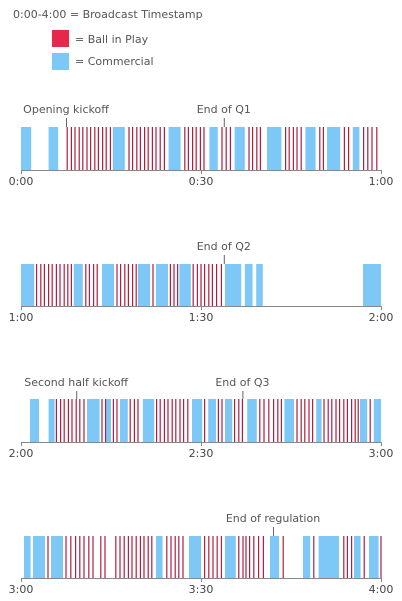  What do you see at coordinates (201, 317) in the screenshot?
I see `tick-label: 1:30` at bounding box center [201, 317].